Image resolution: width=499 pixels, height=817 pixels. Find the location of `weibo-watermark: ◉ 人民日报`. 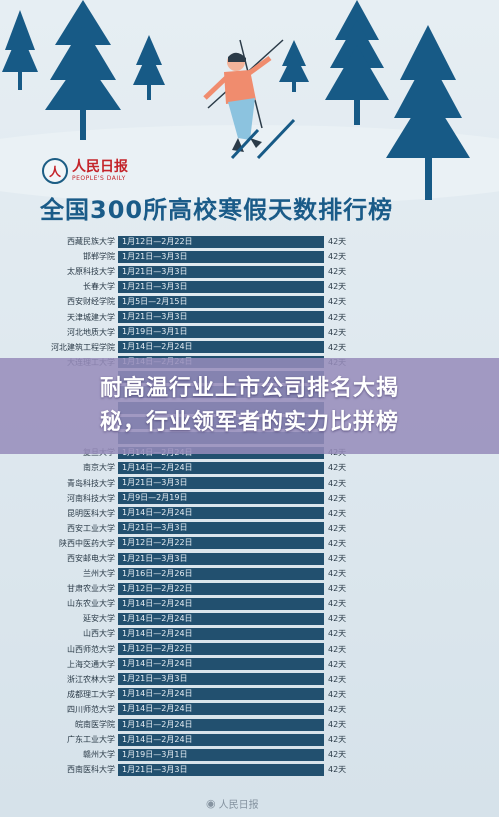

weibo-watermark: ◉ 人民日报 is located at coordinates (232, 803).